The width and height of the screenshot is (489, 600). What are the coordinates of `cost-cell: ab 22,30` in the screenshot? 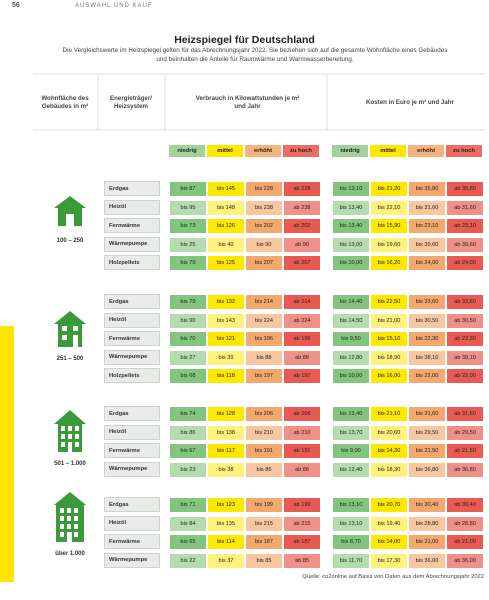 It's located at (465, 339).